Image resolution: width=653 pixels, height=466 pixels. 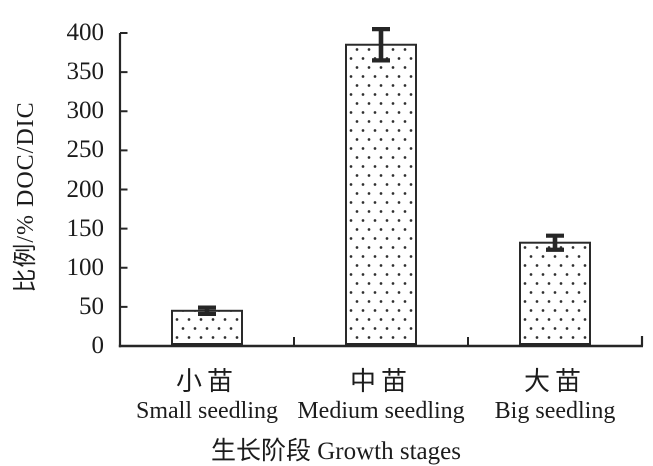 I want to click on bar-small-seedling, so click(x=207, y=328).